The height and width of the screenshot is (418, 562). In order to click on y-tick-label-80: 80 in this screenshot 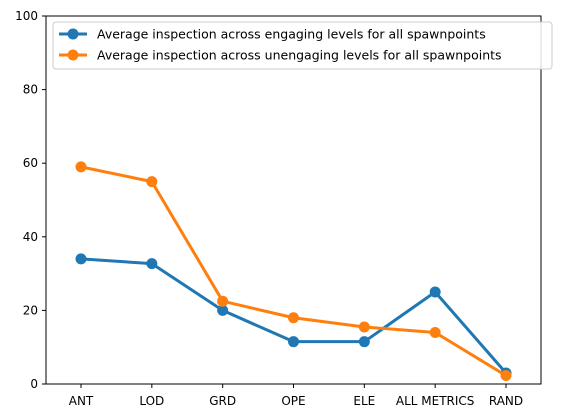, I will do `click(30, 90)`.